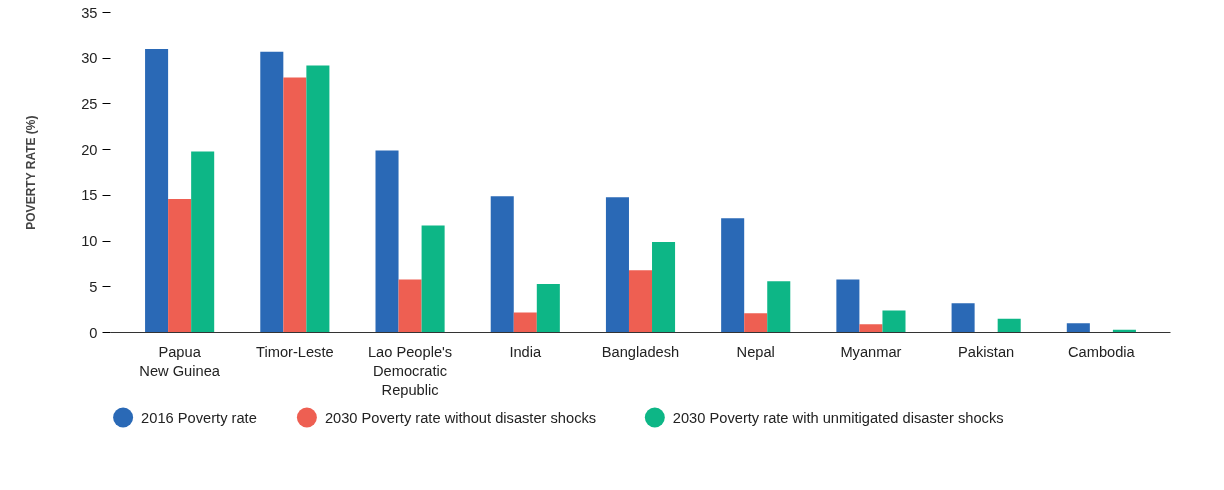  I want to click on x-tick-label: India, so click(526, 351).